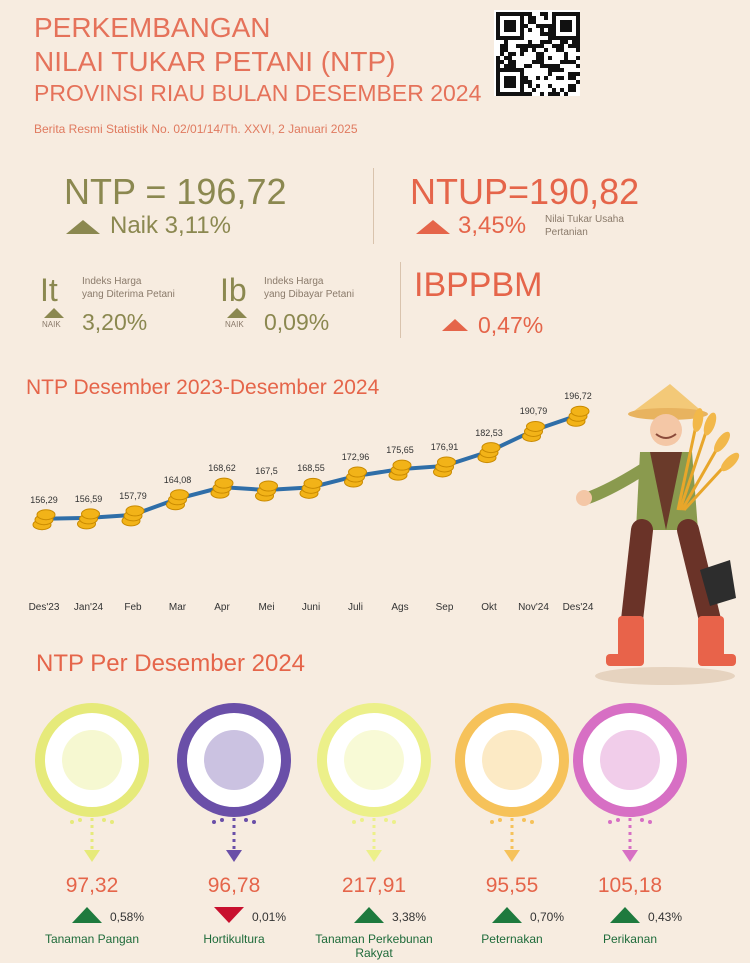 Image resolution: width=750 pixels, height=963 pixels. What do you see at coordinates (374, 946) in the screenshot?
I see `subsector-name: Tanaman Perkebunan Rakyat` at bounding box center [374, 946].